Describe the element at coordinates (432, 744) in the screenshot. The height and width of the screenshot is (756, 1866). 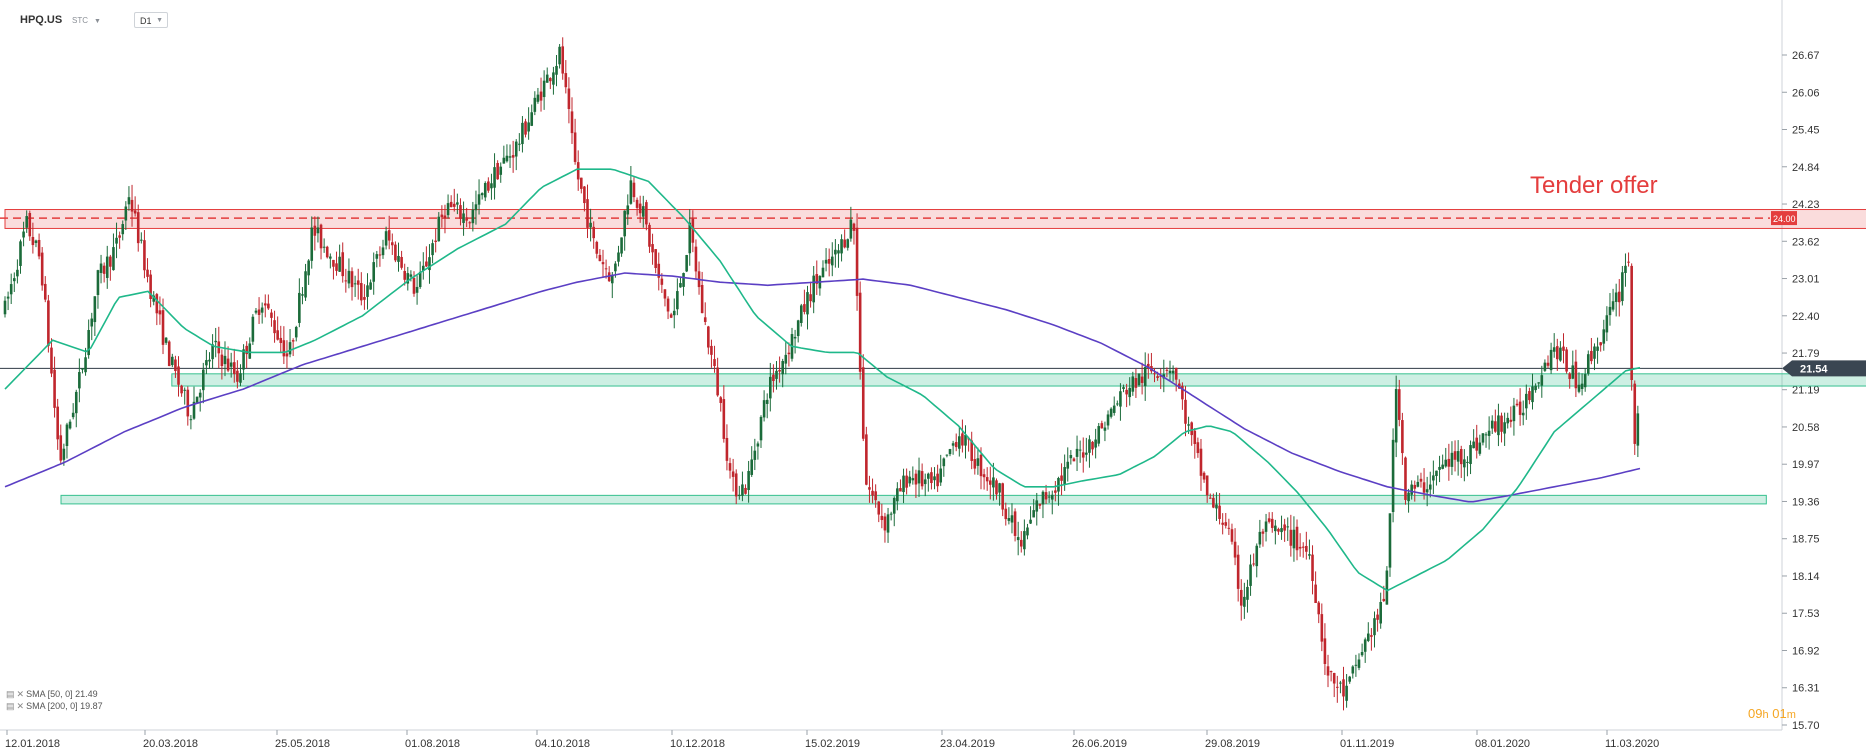
I see `time-tick-label: 01.08.2018` at that location.